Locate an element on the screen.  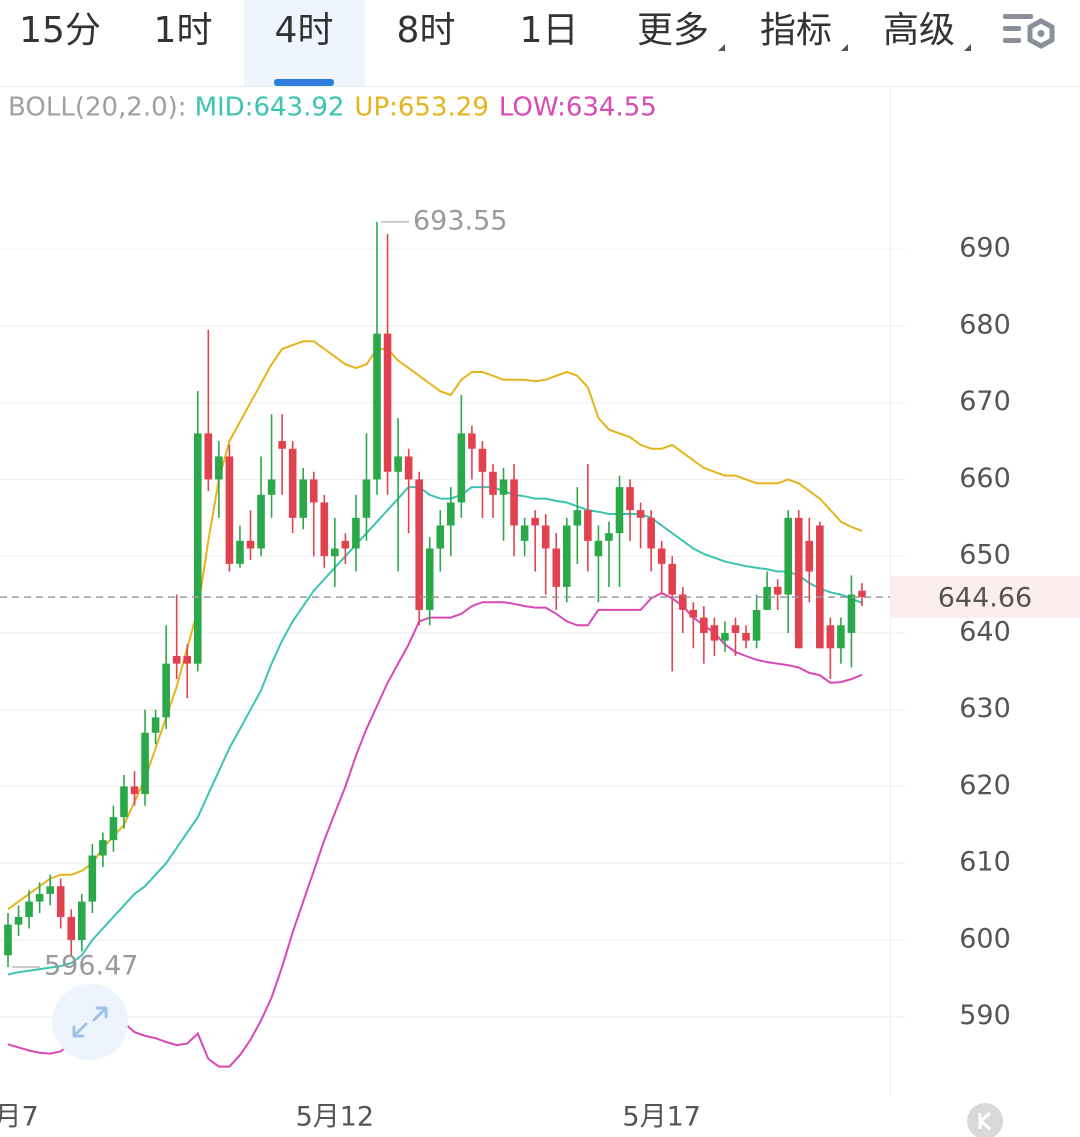
tab: 1时 is located at coordinates (183, 30).